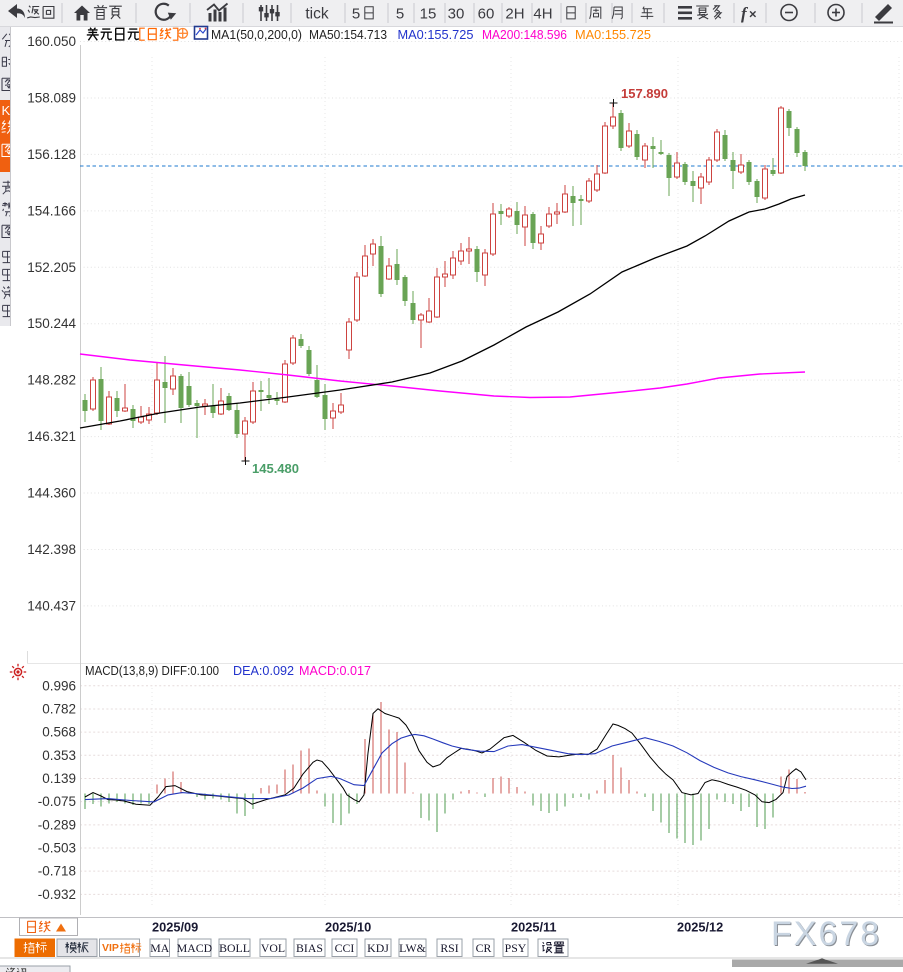  What do you see at coordinates (456, 14) in the screenshot?
I see `svg-text: 30` at bounding box center [456, 14].